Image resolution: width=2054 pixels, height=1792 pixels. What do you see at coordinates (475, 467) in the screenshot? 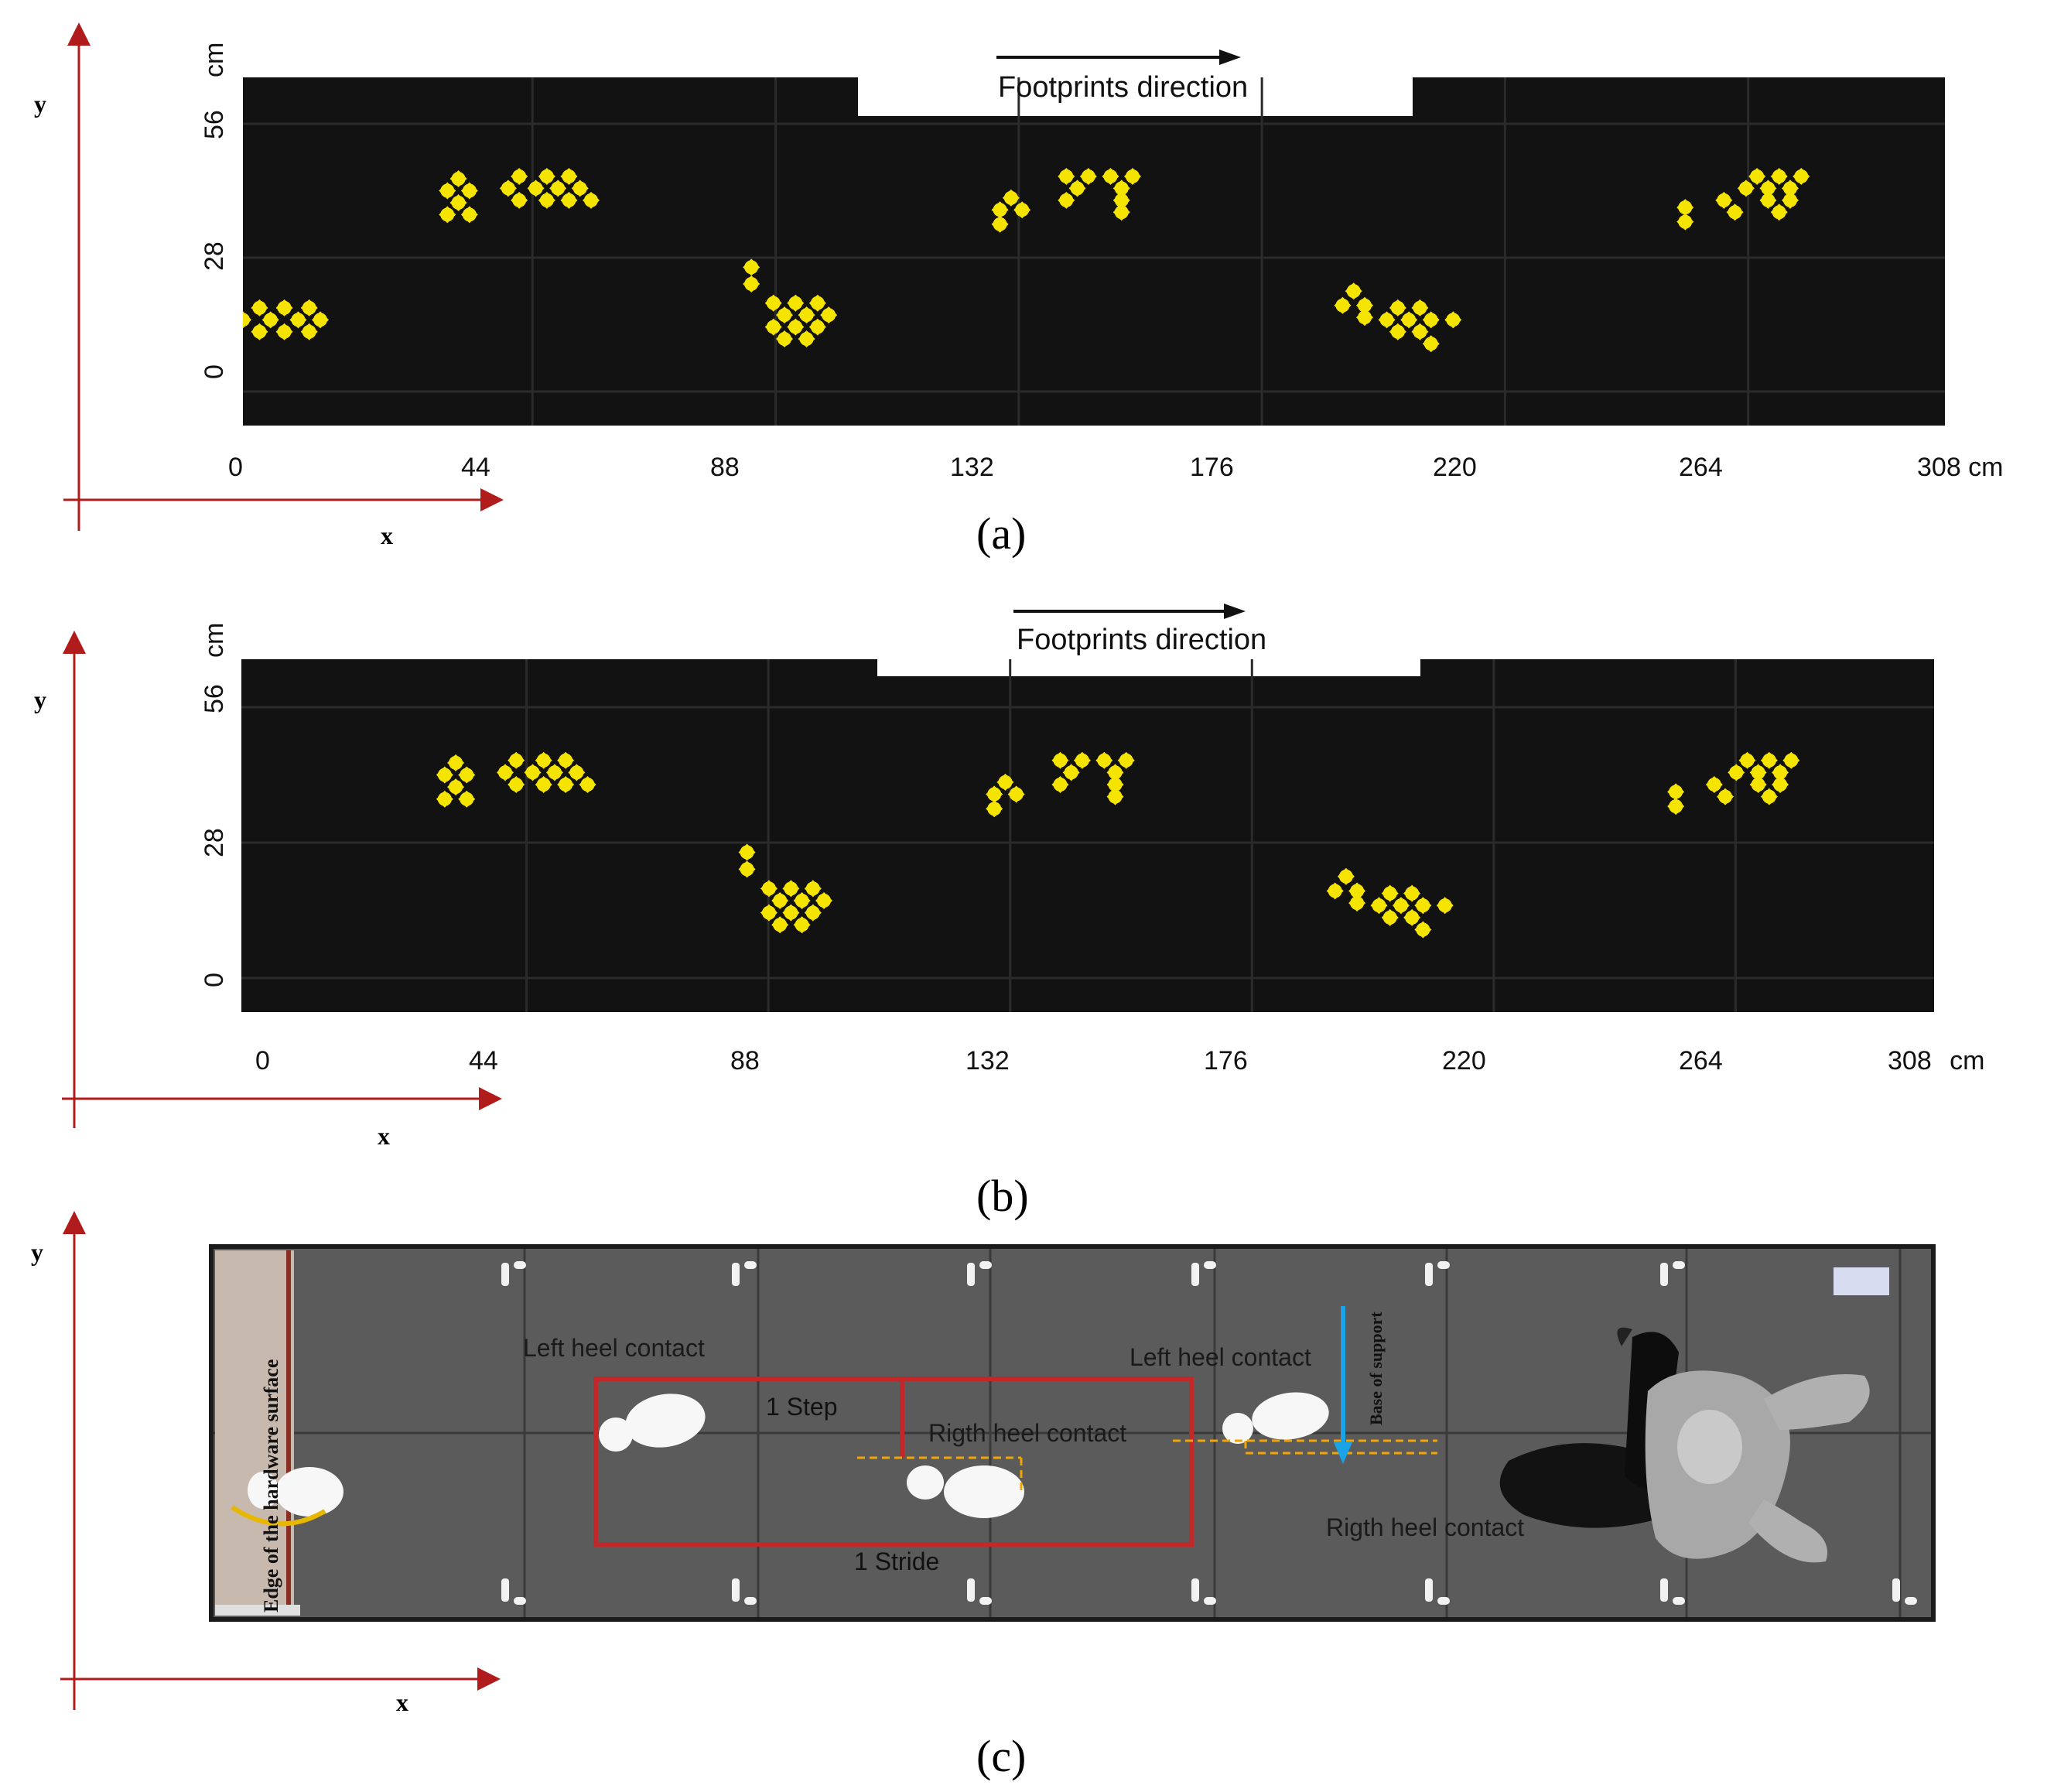
I see `x-tick: 44` at bounding box center [475, 467].